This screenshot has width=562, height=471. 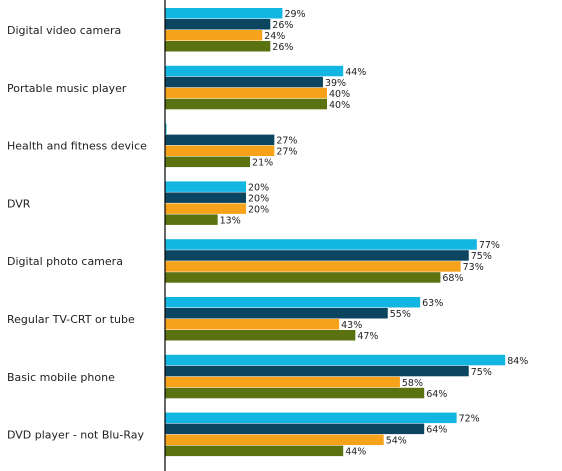 I want to click on value-label: 24%, so click(x=274, y=36).